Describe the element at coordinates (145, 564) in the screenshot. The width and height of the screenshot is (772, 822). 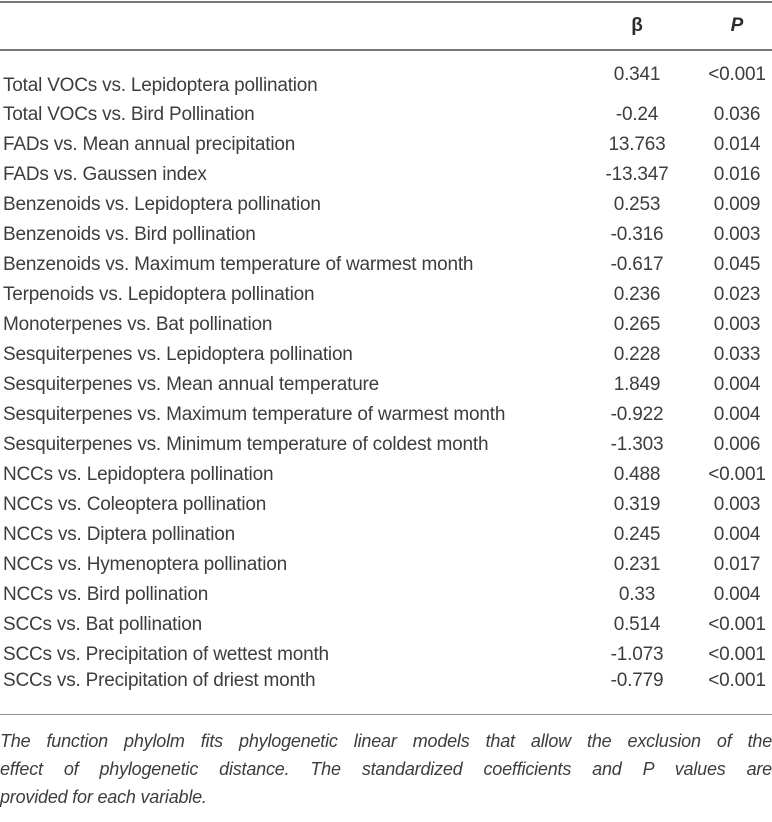
I see `row-label: NCCs vs. Hymenoptera pollination` at that location.